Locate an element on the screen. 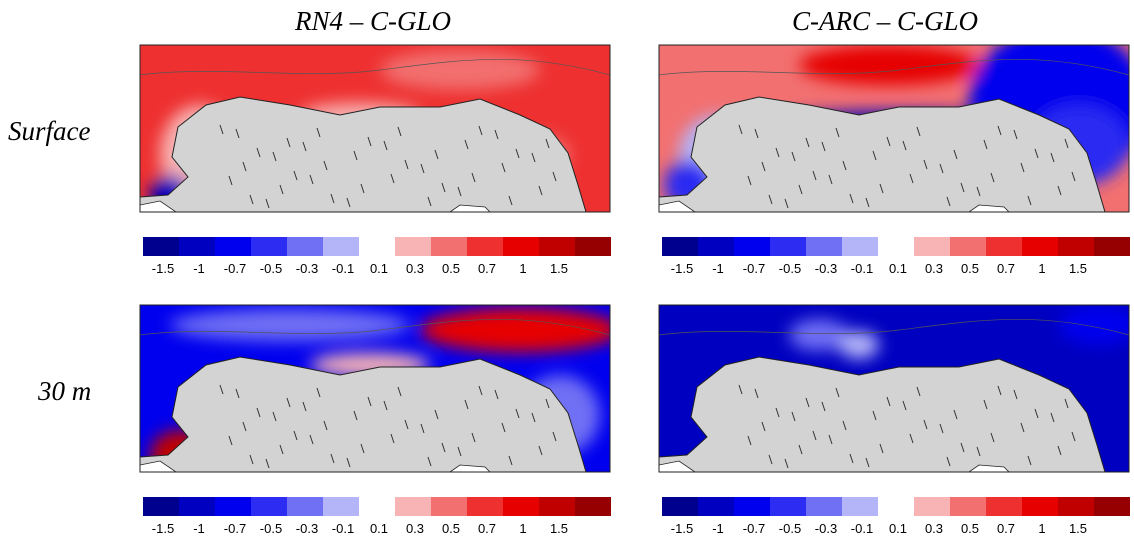 The height and width of the screenshot is (543, 1134). column-title: RN4 – C-GLO is located at coordinates (372, 21).